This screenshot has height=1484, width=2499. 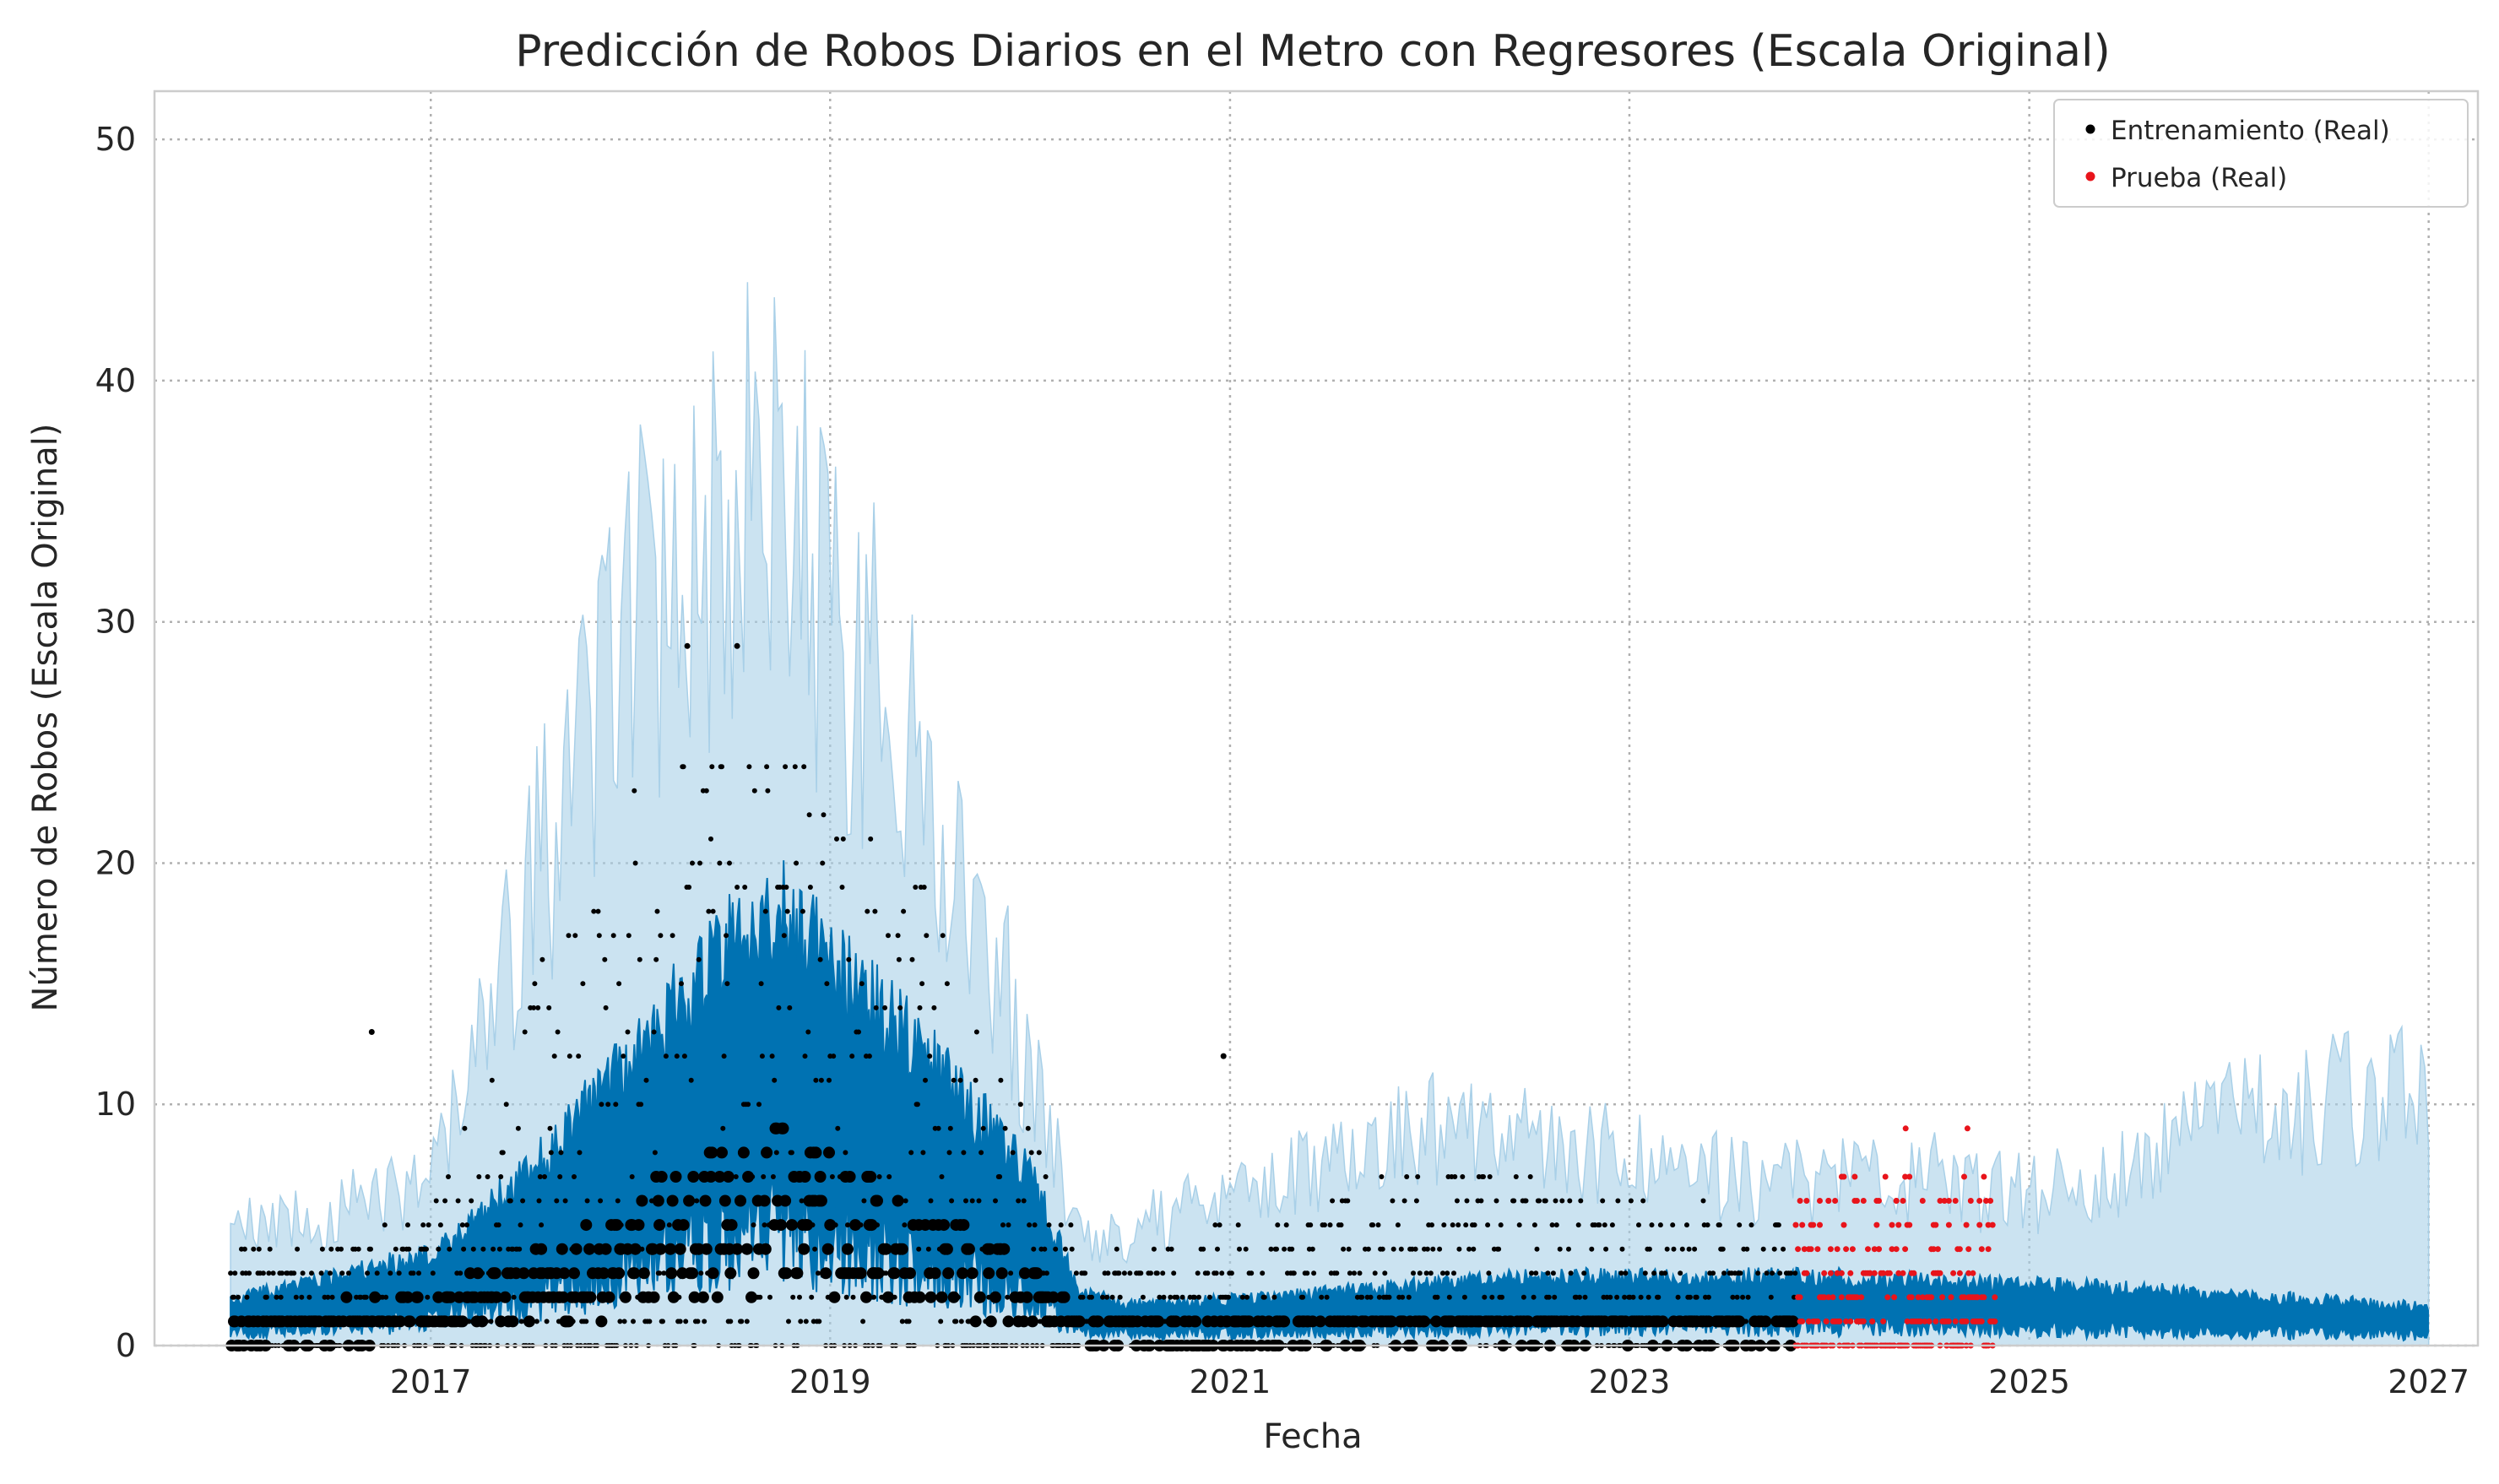 What do you see at coordinates (2199, 178) in the screenshot?
I see `legend-label-test: Prueba (Real)` at bounding box center [2199, 178].